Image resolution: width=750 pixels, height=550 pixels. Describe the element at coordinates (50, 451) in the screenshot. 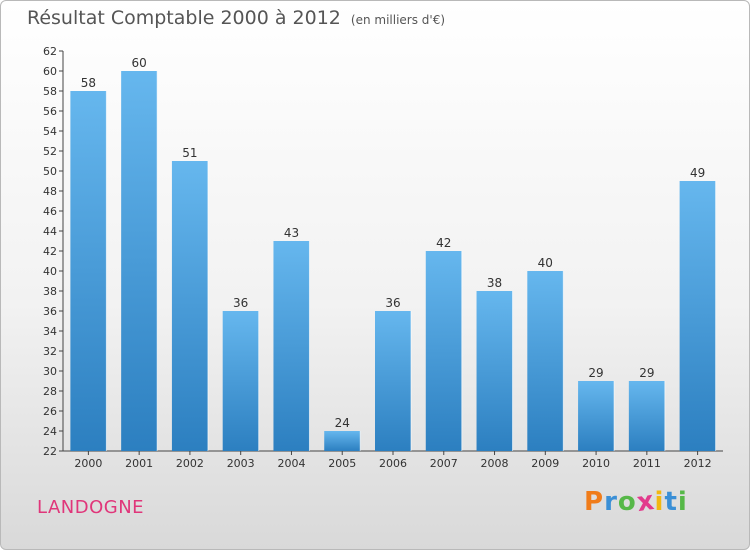

I see `y-tick-label: 22` at that location.